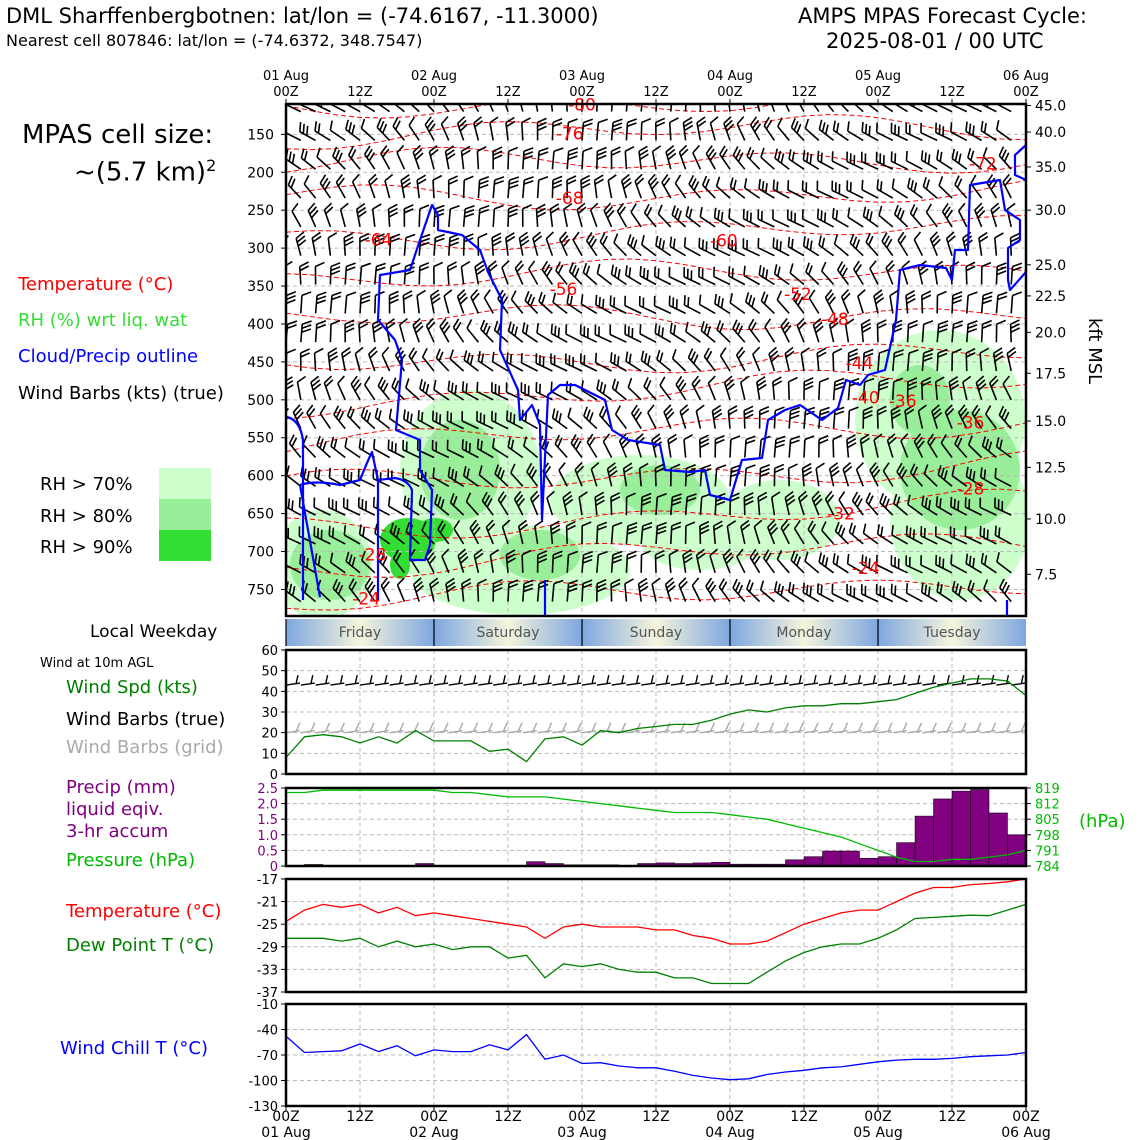 This screenshot has height=1140, width=1140. I want to click on panel-y-tick-label: 20, so click(269, 734).